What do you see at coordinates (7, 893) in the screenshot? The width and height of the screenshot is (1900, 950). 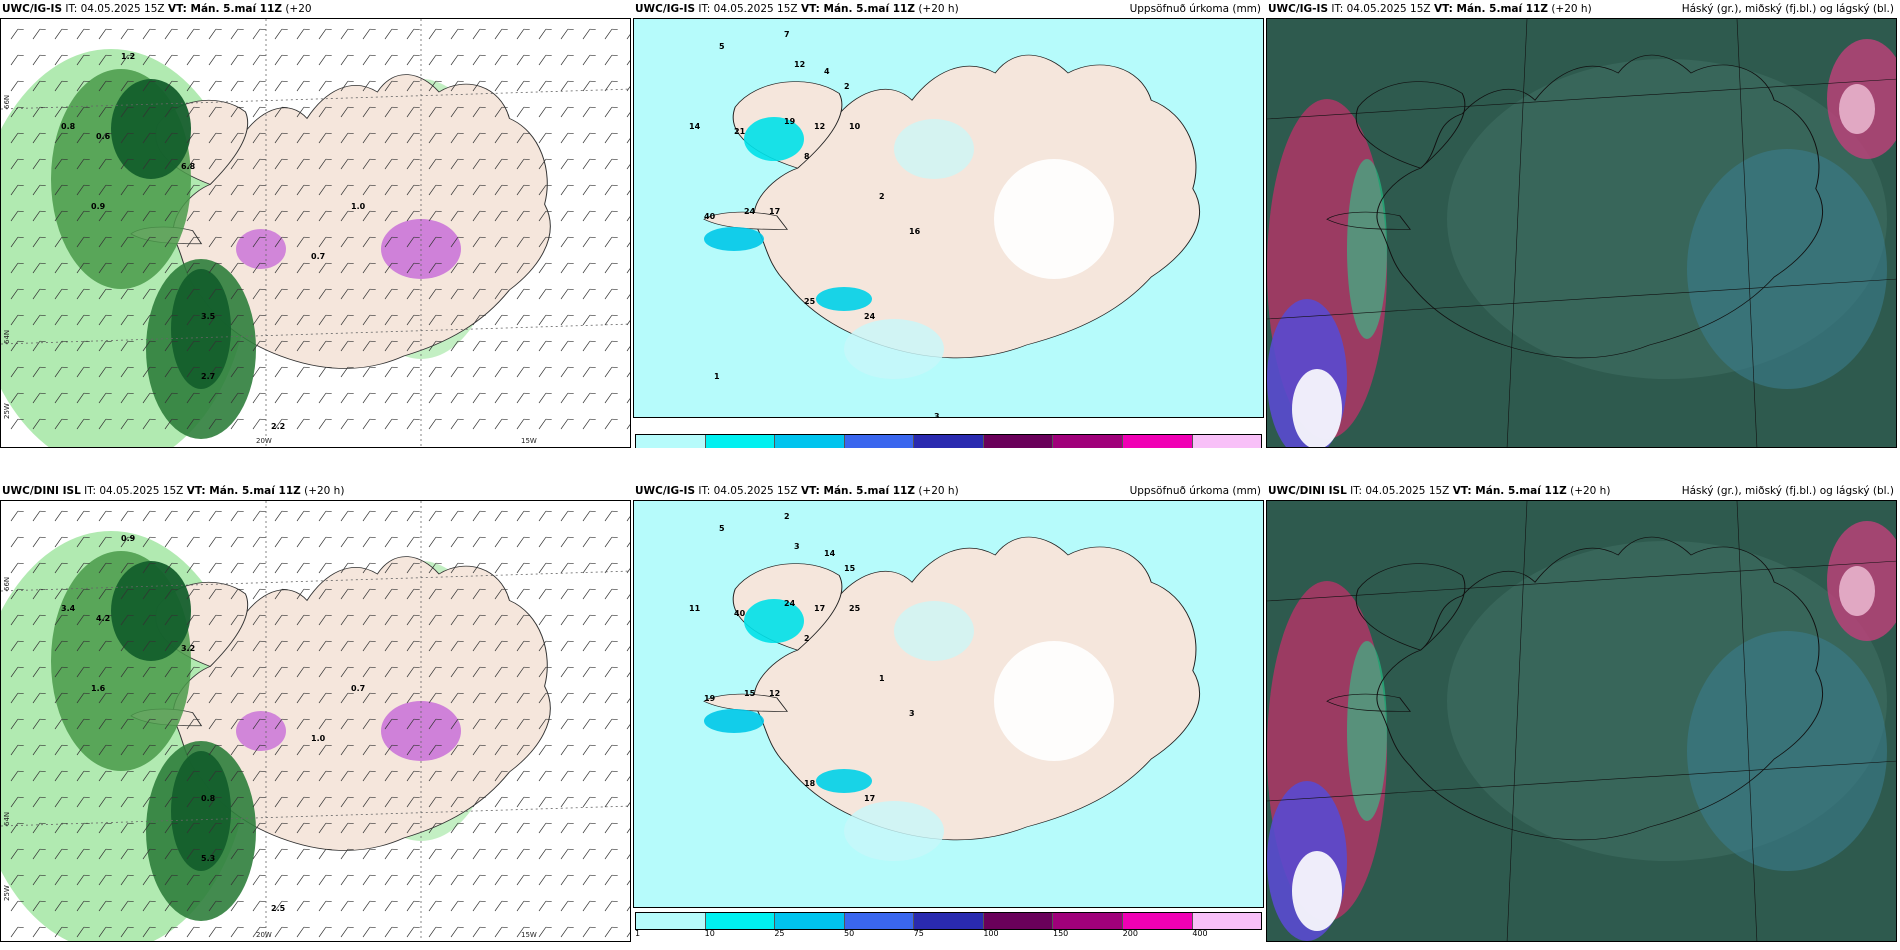 I see `lon-label: 25W` at bounding box center [7, 893].